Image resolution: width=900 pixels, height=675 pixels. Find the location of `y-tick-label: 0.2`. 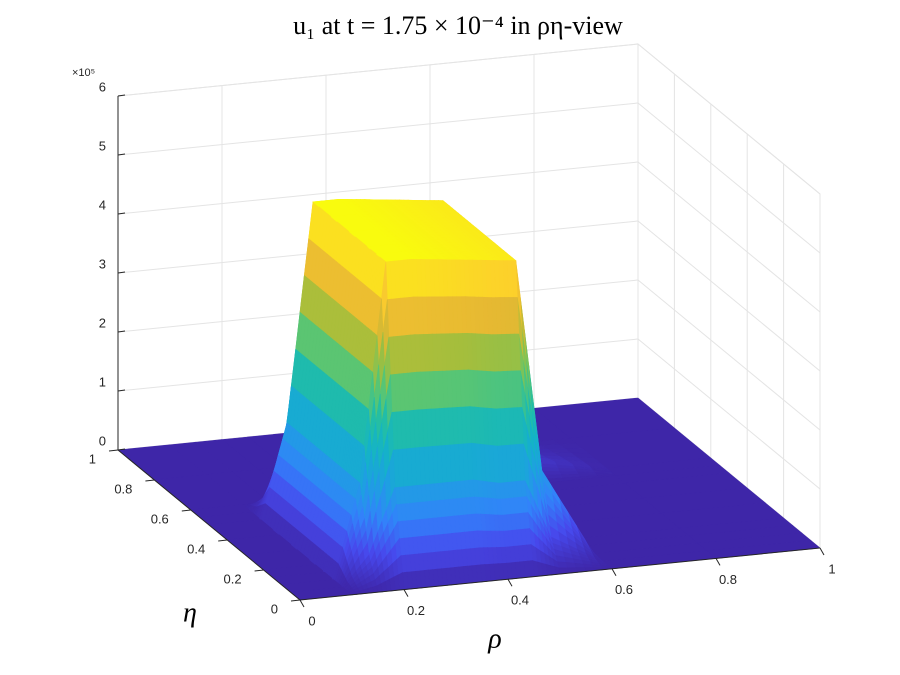

y-tick-label: 0.2 is located at coordinates (233, 578).